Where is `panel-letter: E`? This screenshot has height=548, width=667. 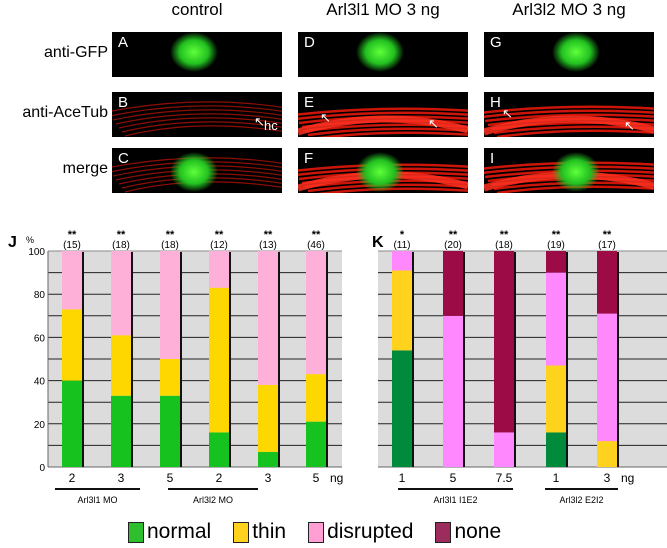 panel-letter: E is located at coordinates (309, 102).